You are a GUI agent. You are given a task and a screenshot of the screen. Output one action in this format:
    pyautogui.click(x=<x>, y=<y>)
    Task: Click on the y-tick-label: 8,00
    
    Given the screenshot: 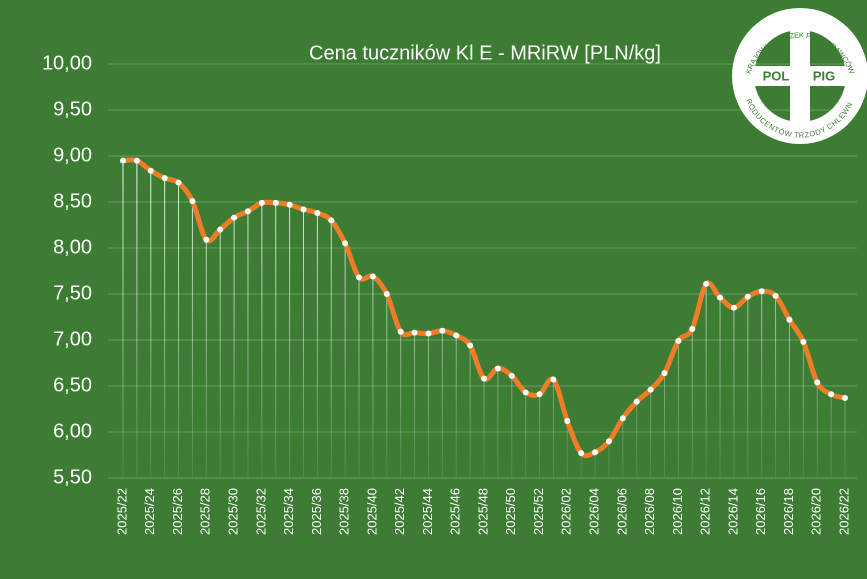 What is the action you would take?
    pyautogui.click(x=72, y=247)
    